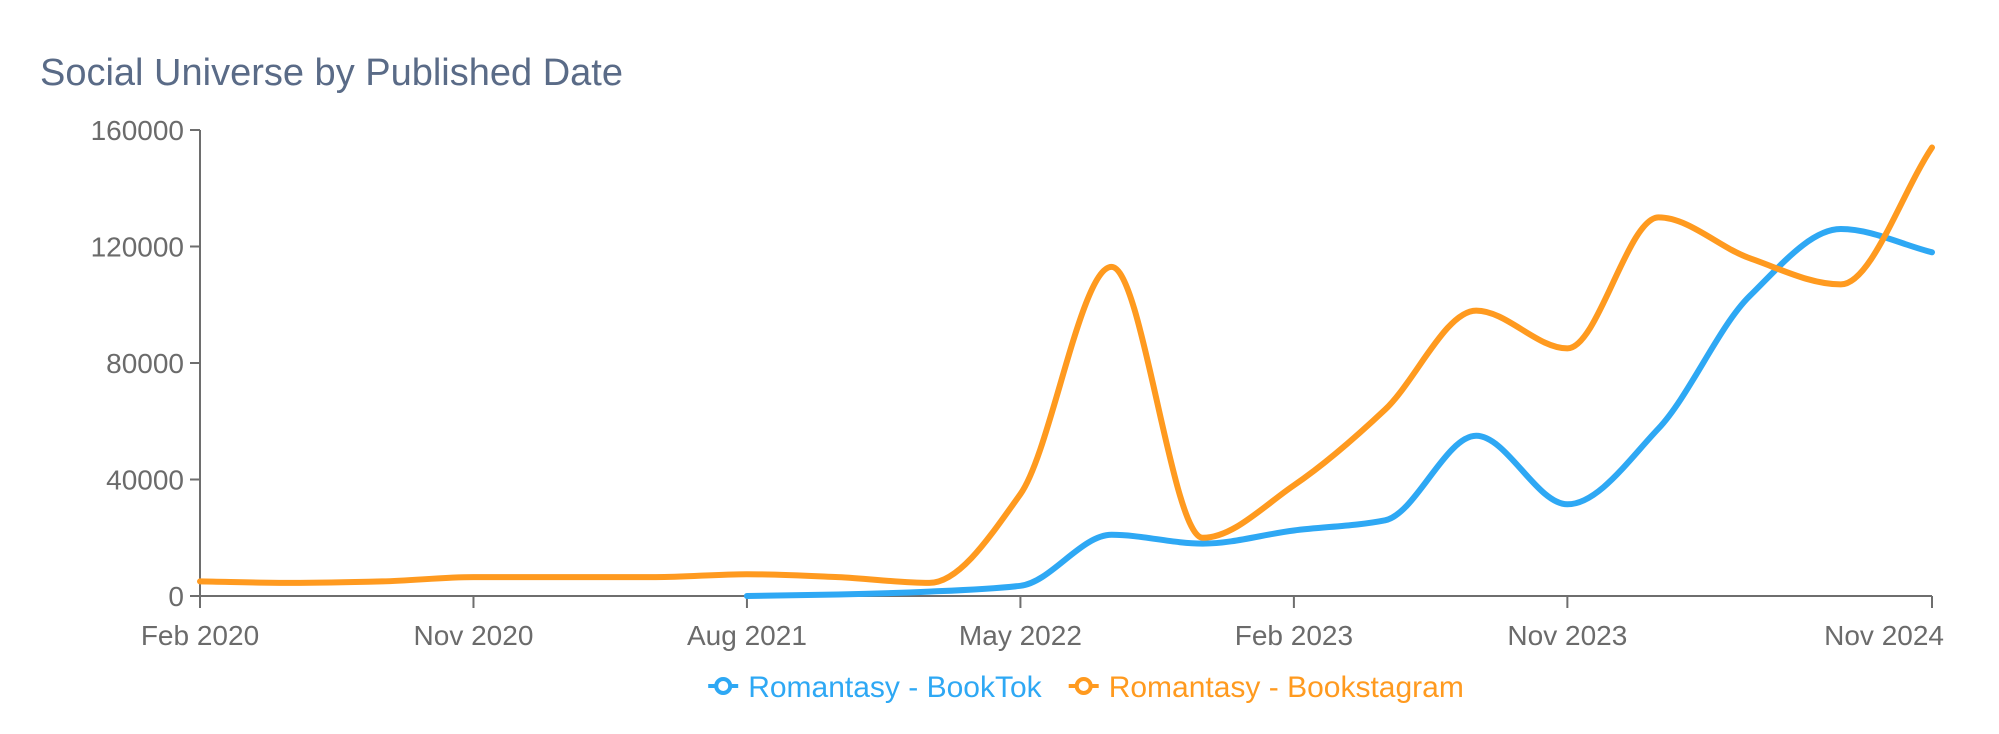 The width and height of the screenshot is (1999, 734). I want to click on y-tick-label: 160000, so click(137, 130).